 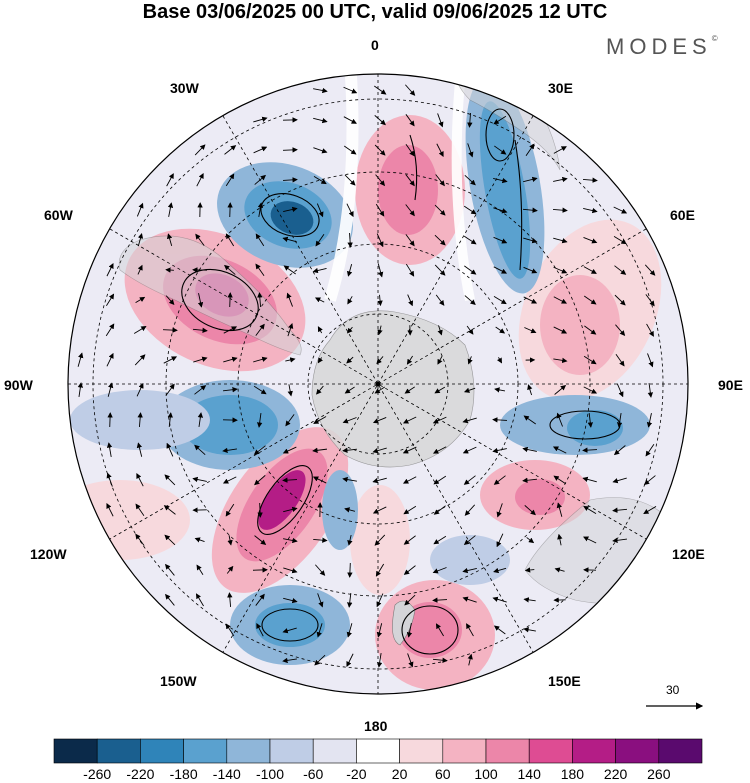 I want to click on lon-label-90w: 90W, so click(x=18, y=385).